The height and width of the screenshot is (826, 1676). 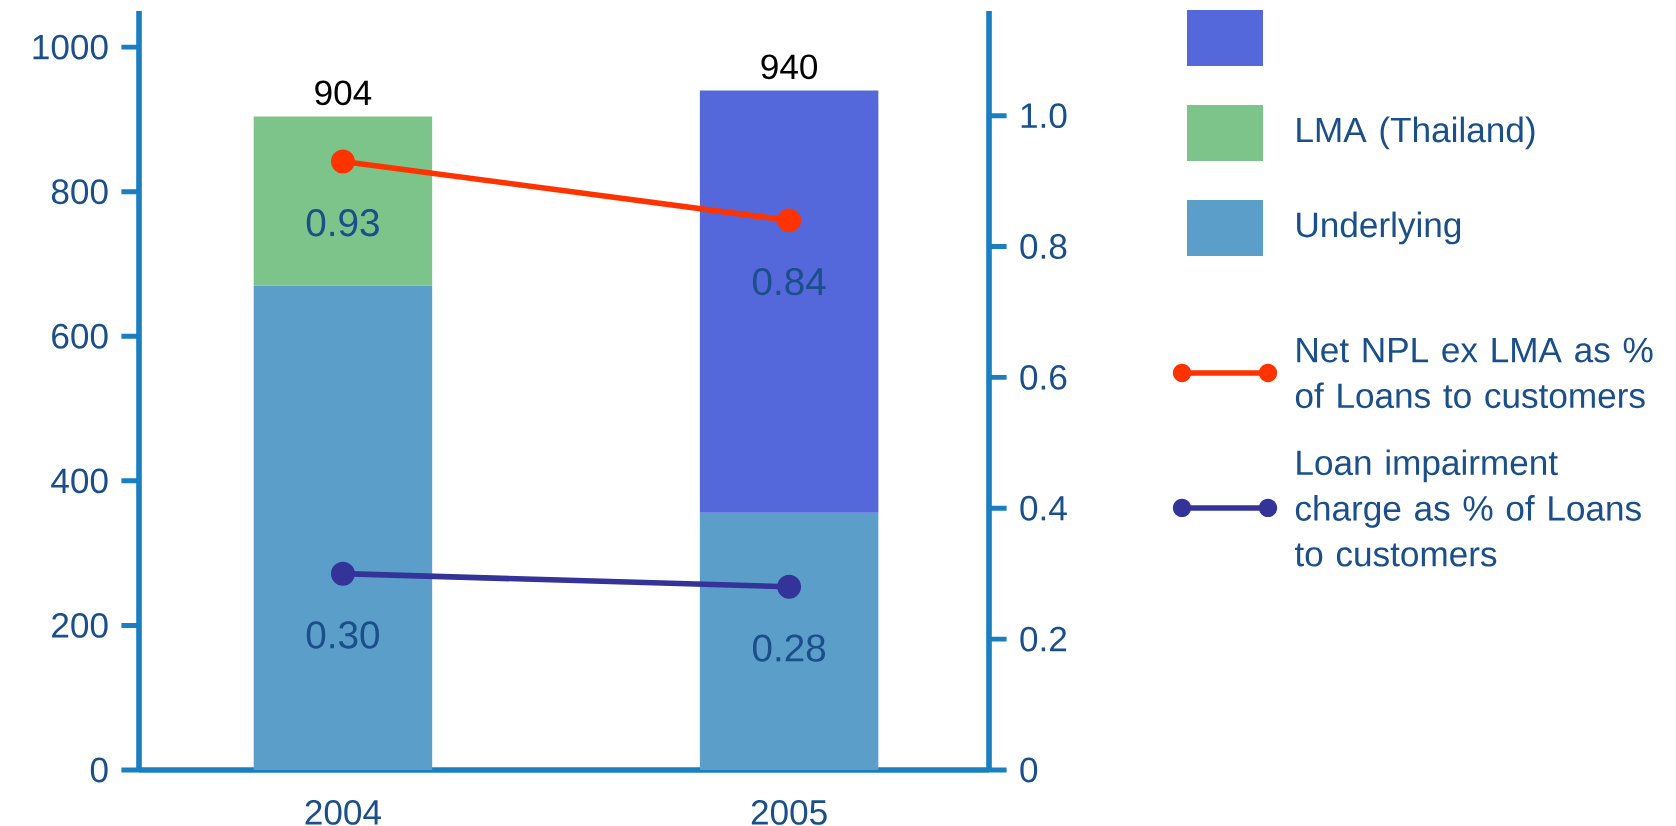 What do you see at coordinates (1029, 770) in the screenshot?
I see `y2-tick-label: 0` at bounding box center [1029, 770].